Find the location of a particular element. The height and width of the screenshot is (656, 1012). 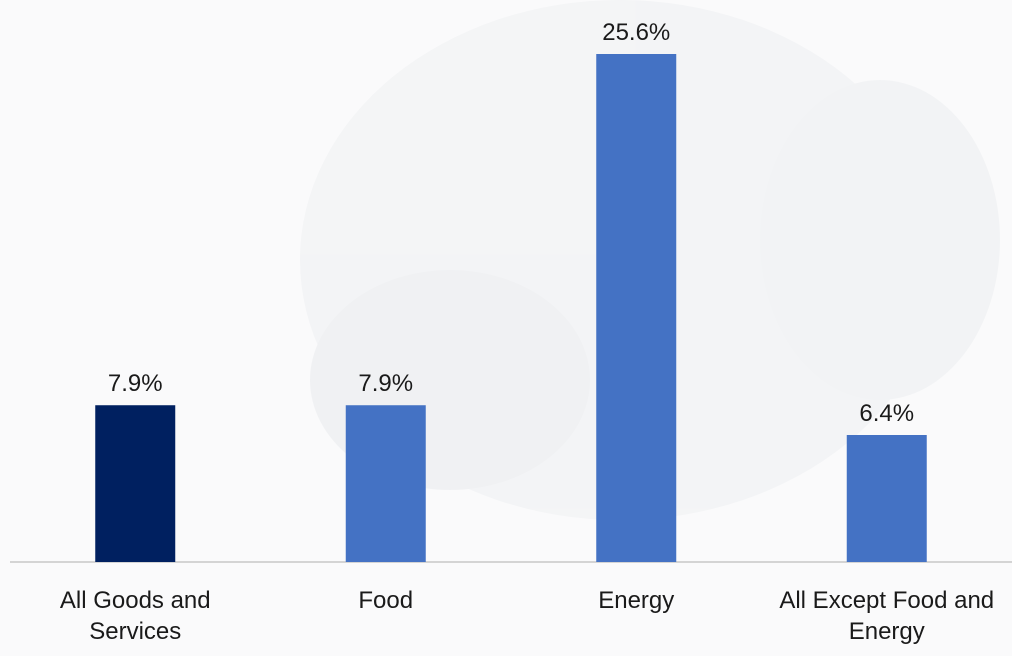

x-tick-label: All Except Food and Energy is located at coordinates (887, 616).